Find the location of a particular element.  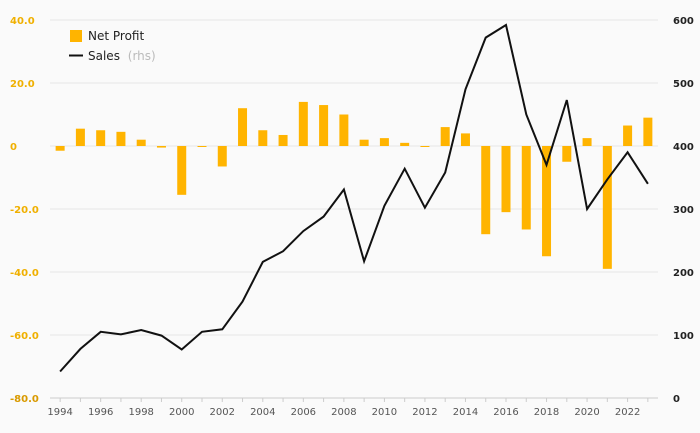

x-axis-tick-label: 2002 is located at coordinates (222, 412).